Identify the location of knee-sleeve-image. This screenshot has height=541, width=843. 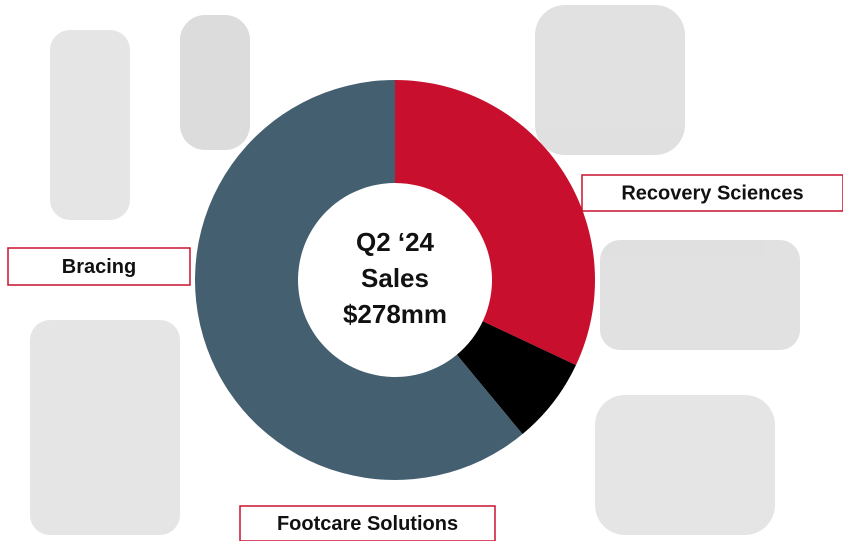
(215, 82).